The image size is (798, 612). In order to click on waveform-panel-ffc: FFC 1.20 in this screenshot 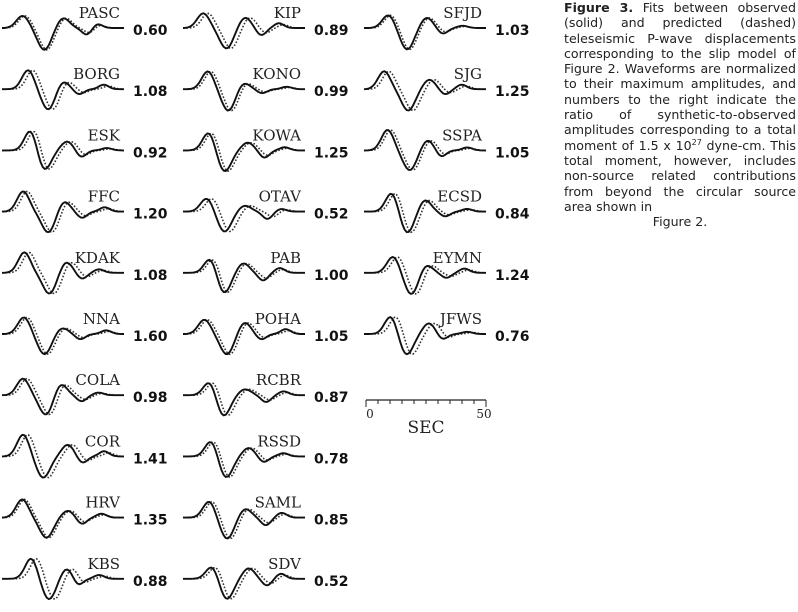, I will do `click(84, 211)`.